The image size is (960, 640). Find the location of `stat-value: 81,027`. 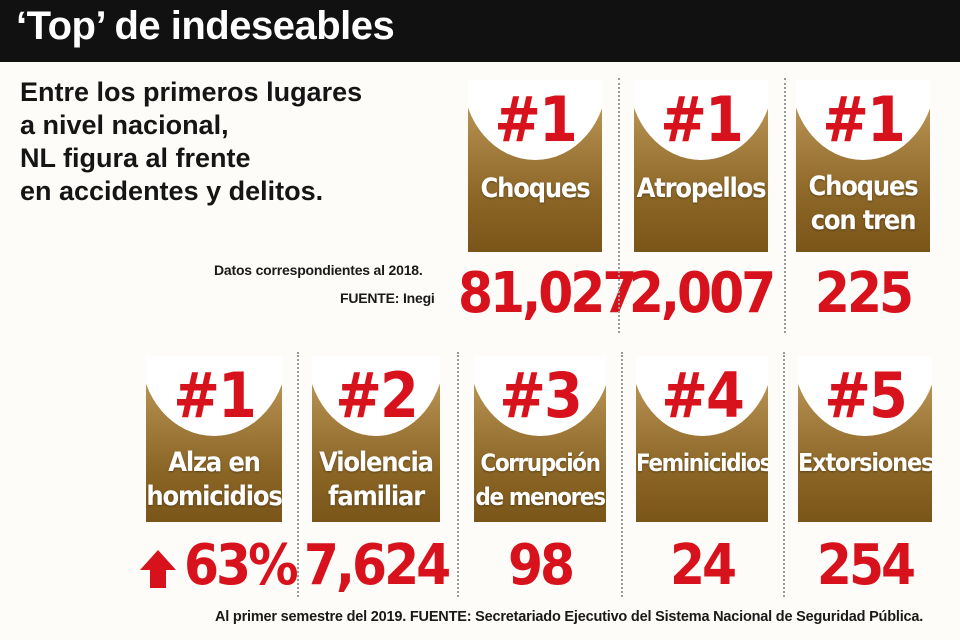

stat-value: 81,027 is located at coordinates (547, 293).